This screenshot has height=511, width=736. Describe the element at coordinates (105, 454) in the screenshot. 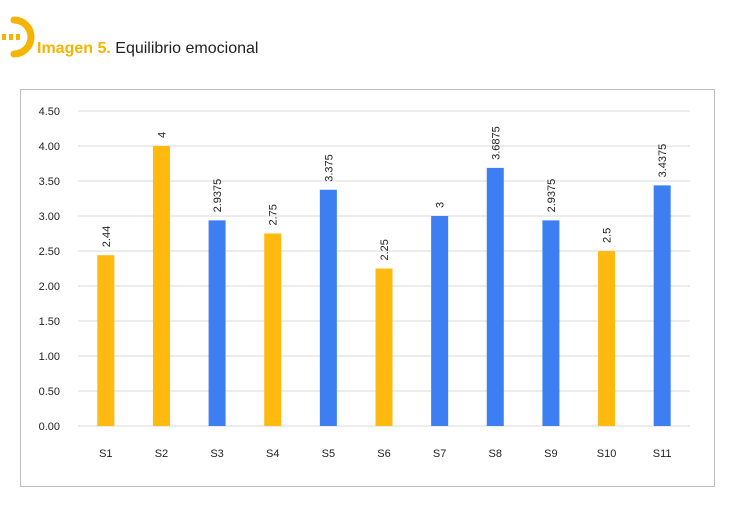

I see `x-tick-label: S1` at that location.